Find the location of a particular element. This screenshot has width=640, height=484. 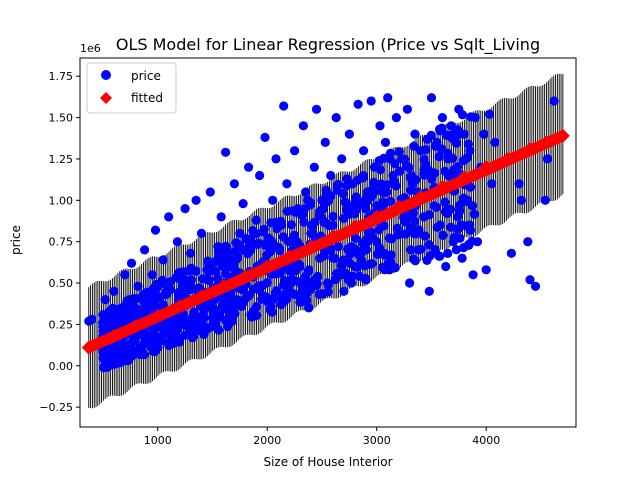

y-offset-label: 1e6 is located at coordinates (90, 48).